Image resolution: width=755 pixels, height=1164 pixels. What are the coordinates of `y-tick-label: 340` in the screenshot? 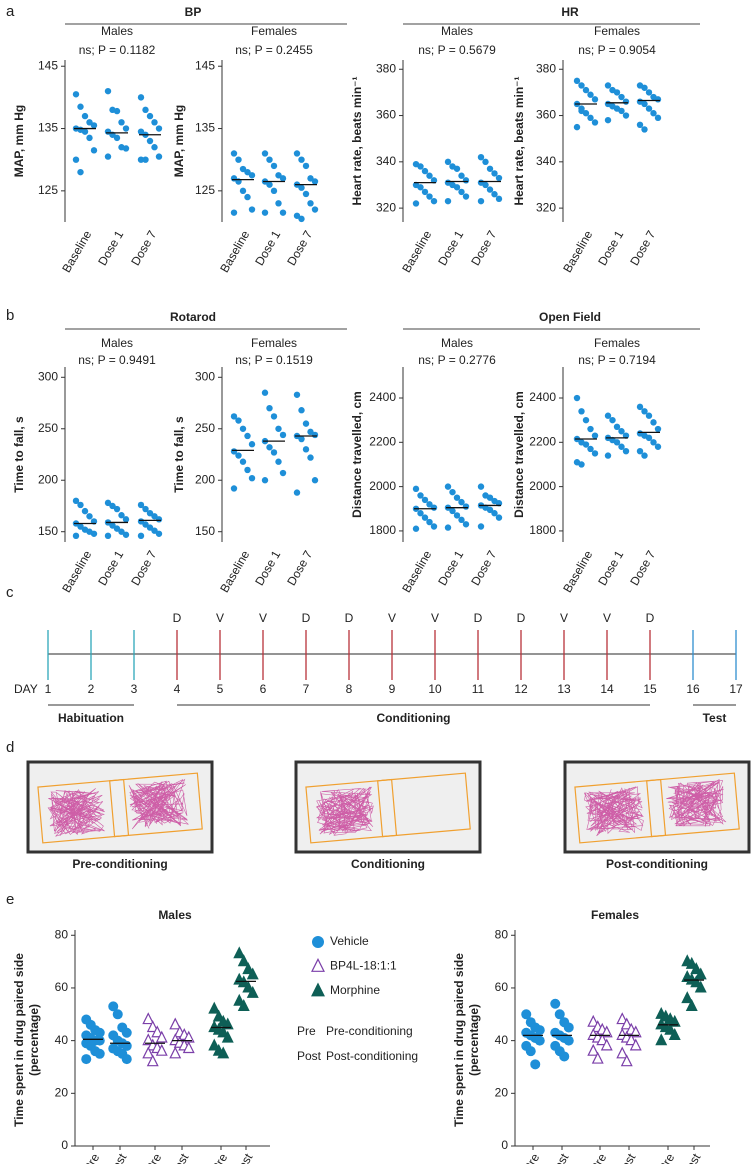 It's located at (386, 161).